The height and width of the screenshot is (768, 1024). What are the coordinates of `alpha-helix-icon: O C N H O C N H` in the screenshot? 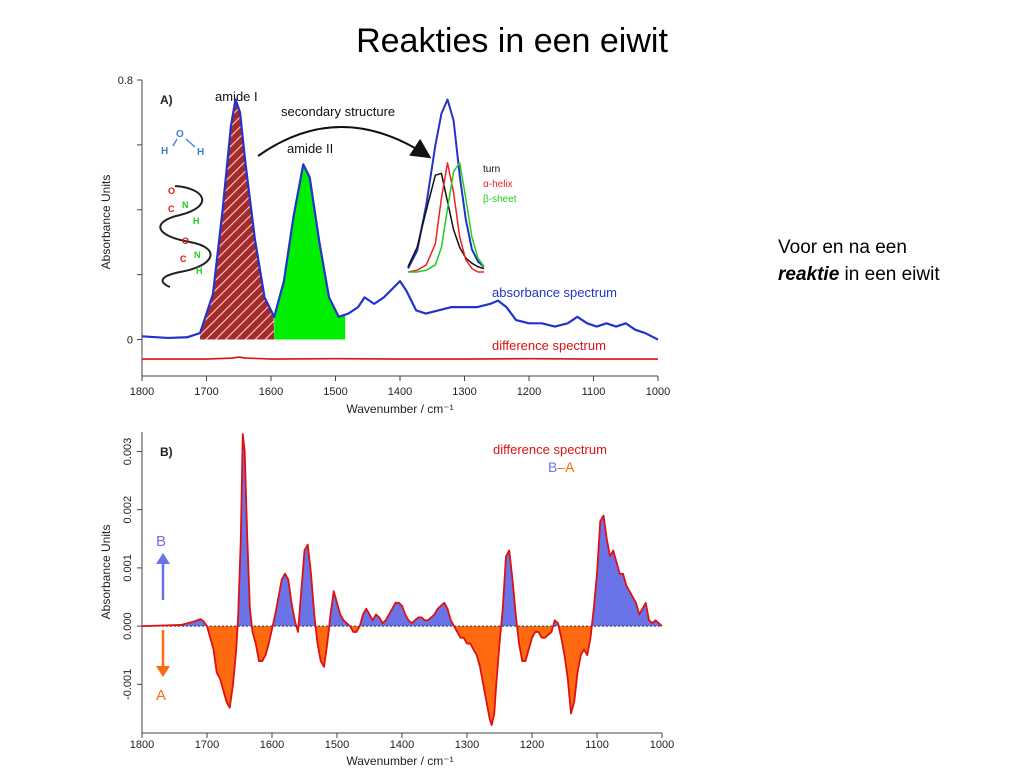 It's located at (185, 236).